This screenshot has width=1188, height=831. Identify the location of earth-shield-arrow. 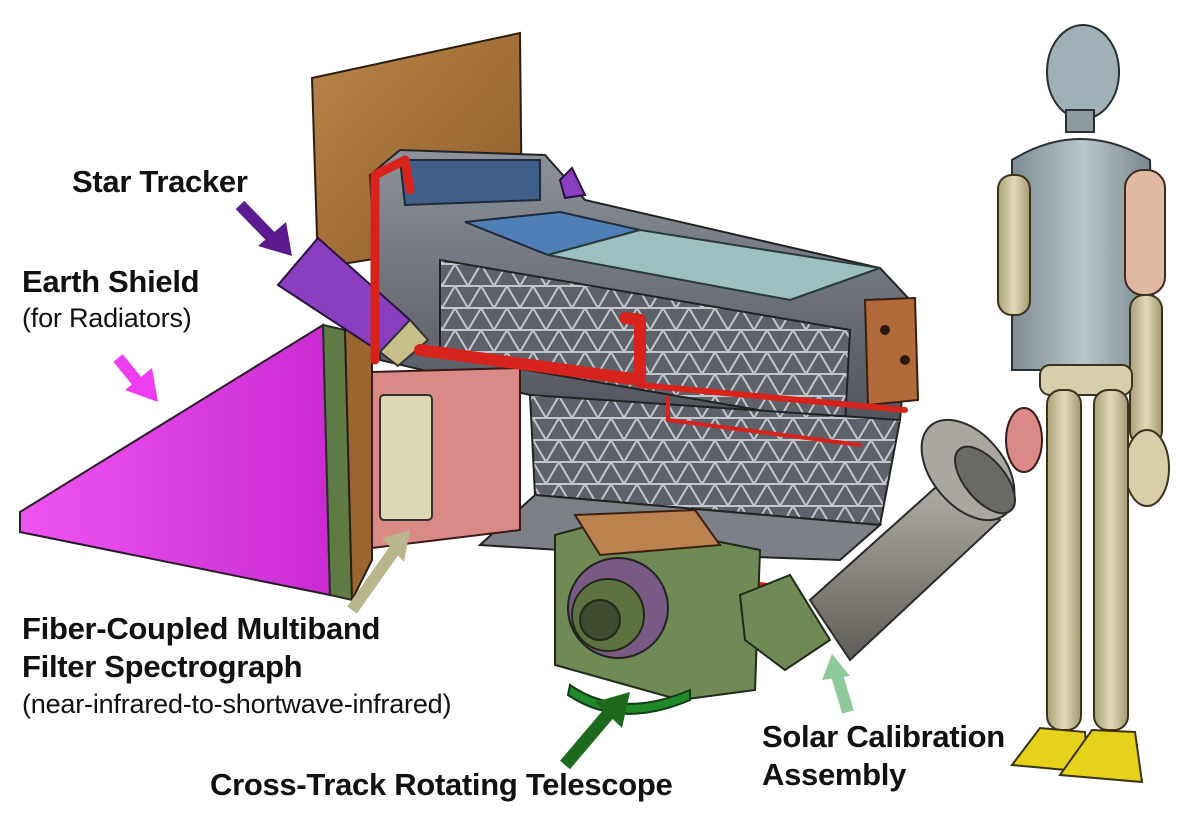
(135, 378).